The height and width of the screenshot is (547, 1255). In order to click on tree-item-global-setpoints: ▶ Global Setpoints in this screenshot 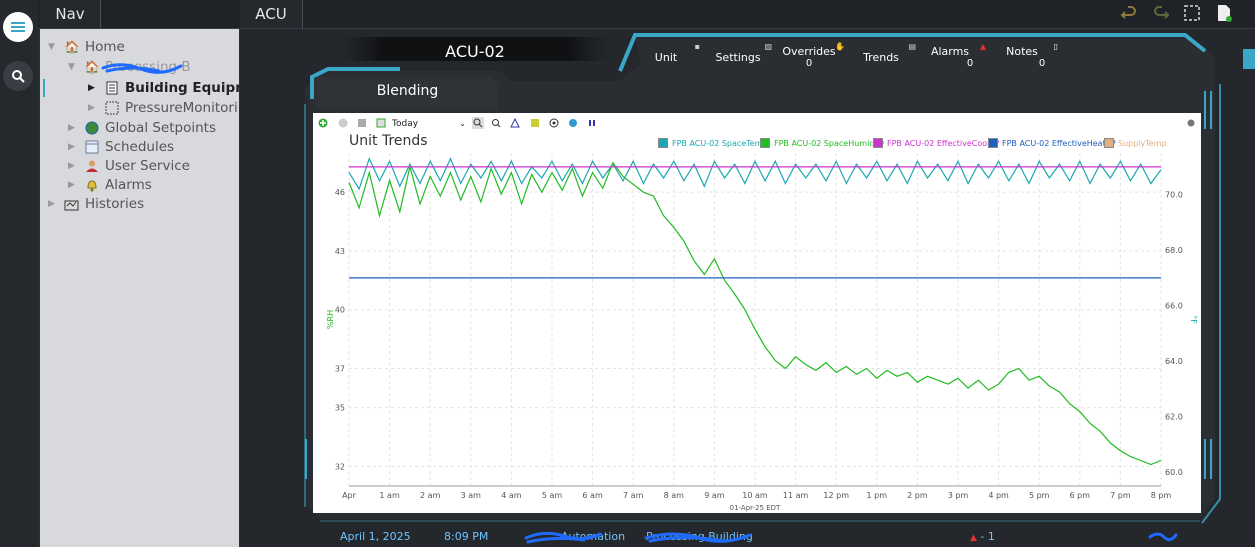, I will do `click(142, 127)`.